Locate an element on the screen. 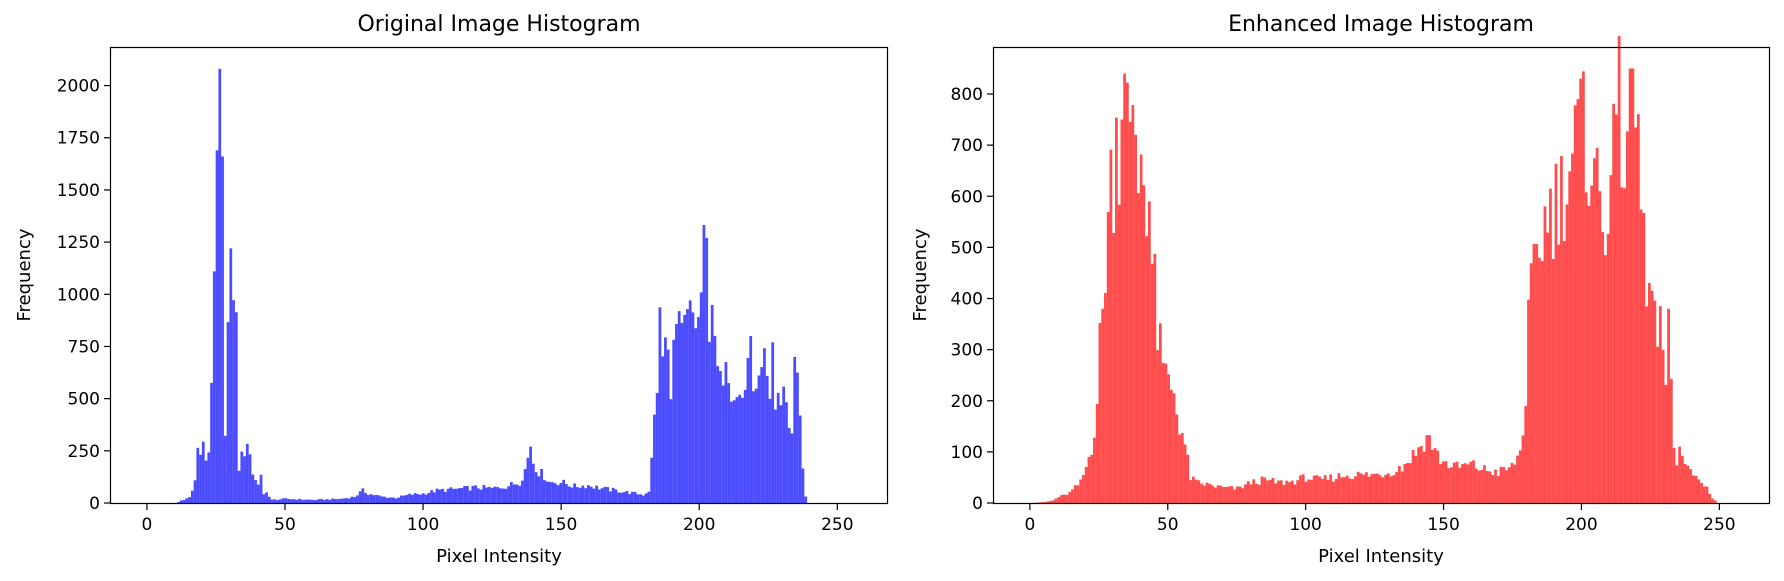 This screenshot has width=1784, height=581. x-tick-label: 200 is located at coordinates (699, 525).